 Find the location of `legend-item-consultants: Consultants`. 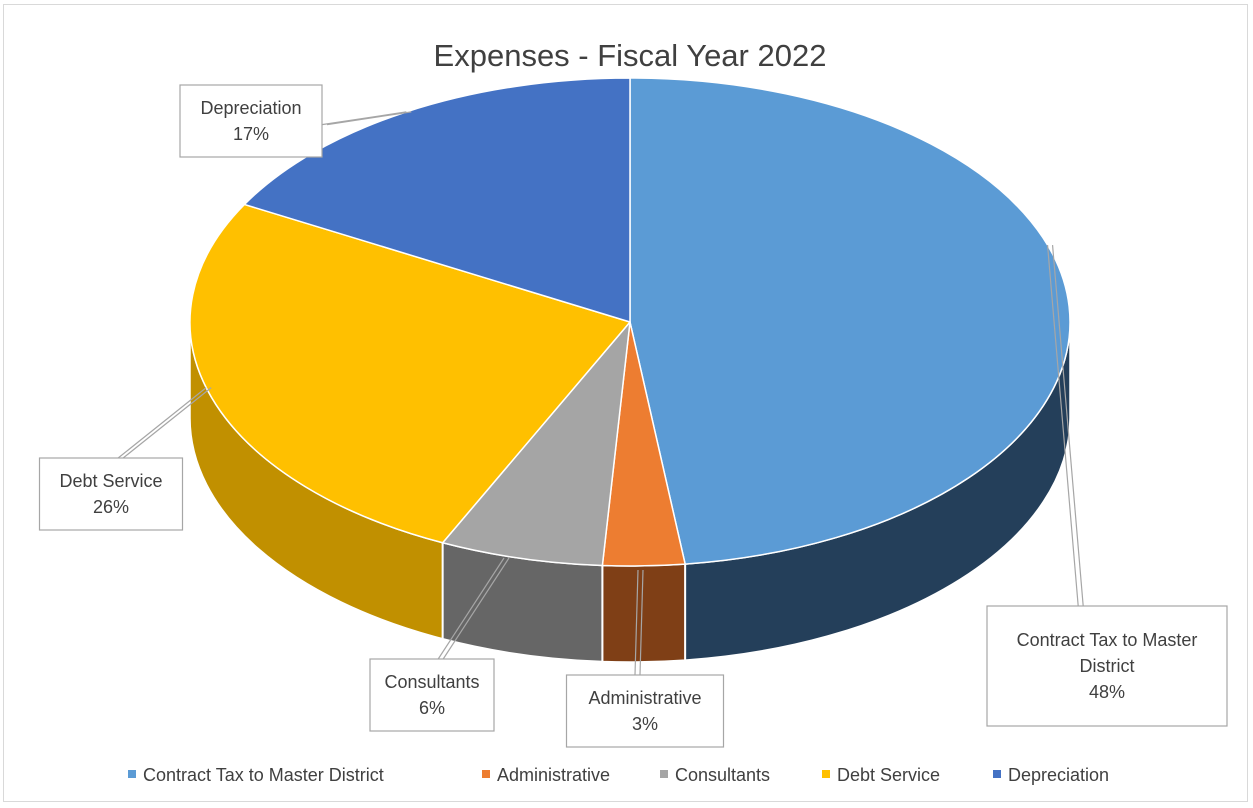

legend-item-consultants: Consultants is located at coordinates (715, 775).